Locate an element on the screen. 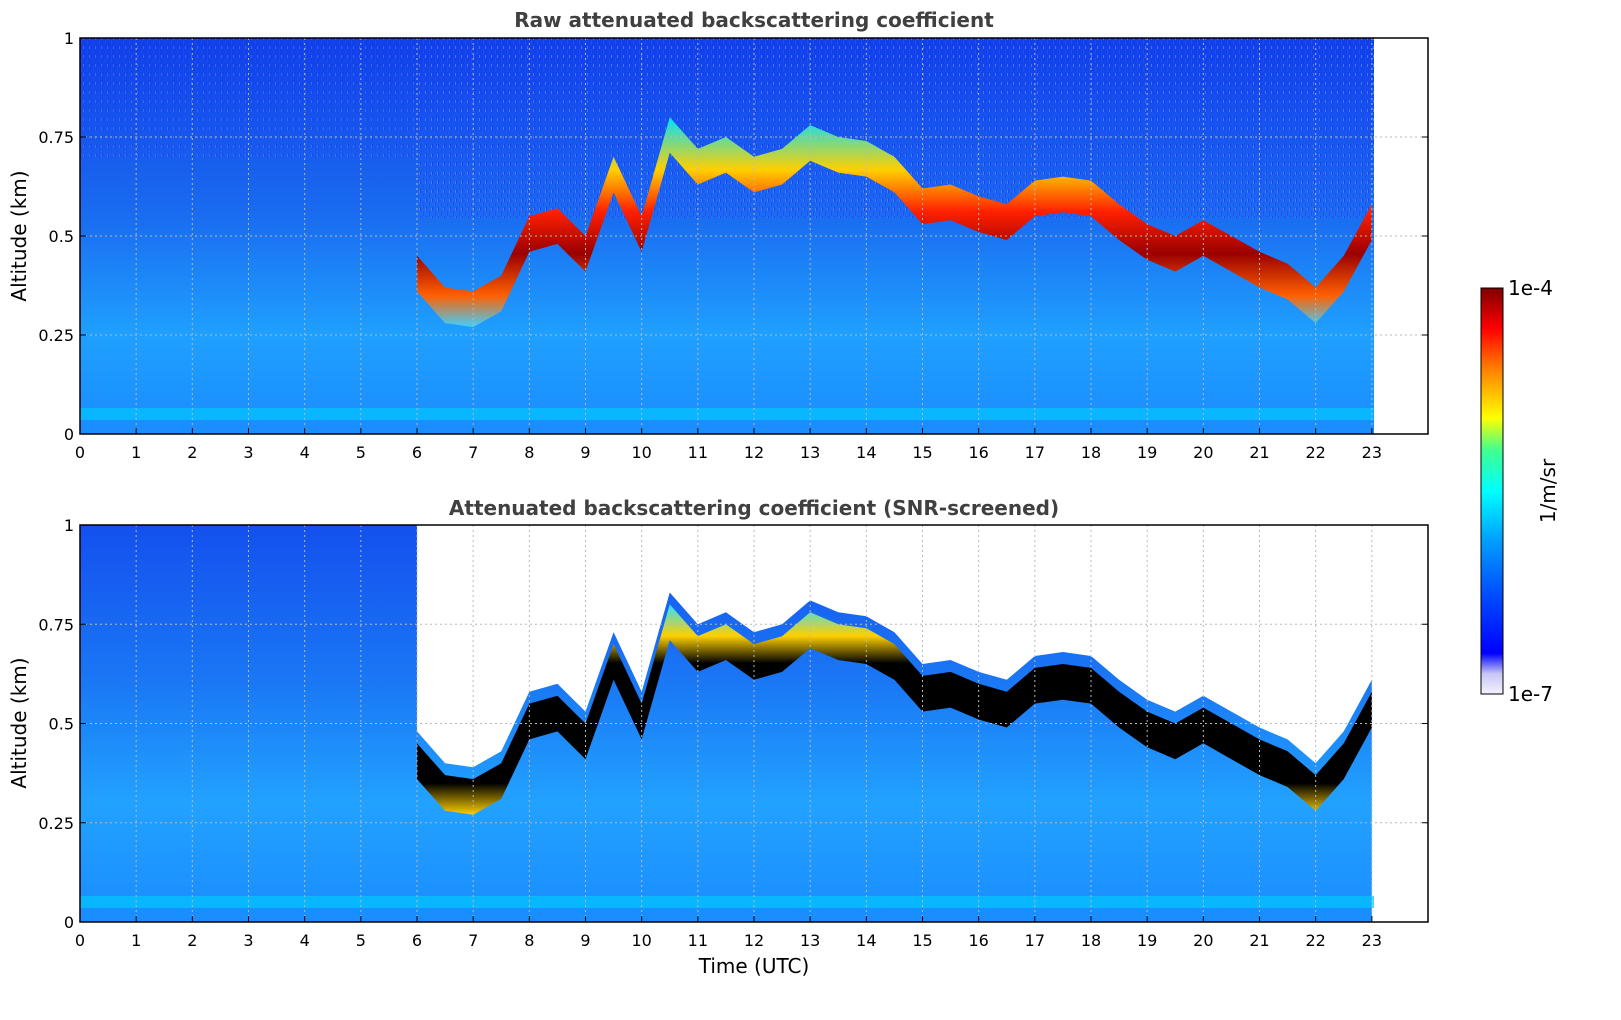  colorbar-min-label: 1e-7 is located at coordinates (1530, 694).